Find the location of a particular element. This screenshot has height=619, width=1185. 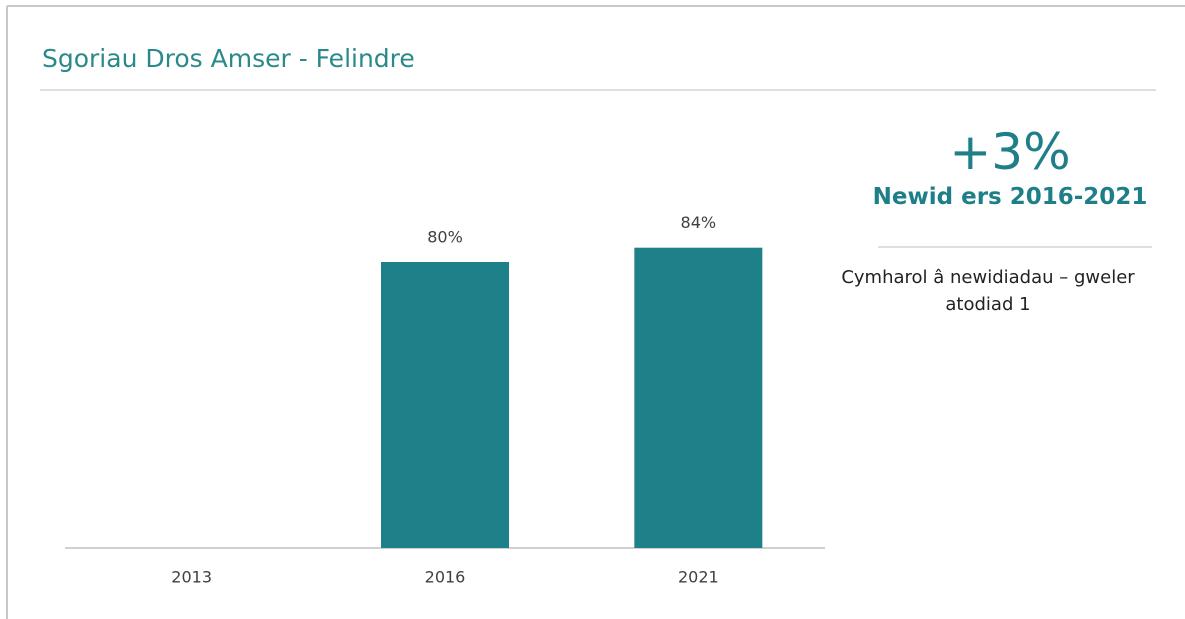

chart-title: Sgoriau Dros Amser - Felindre is located at coordinates (228, 58).